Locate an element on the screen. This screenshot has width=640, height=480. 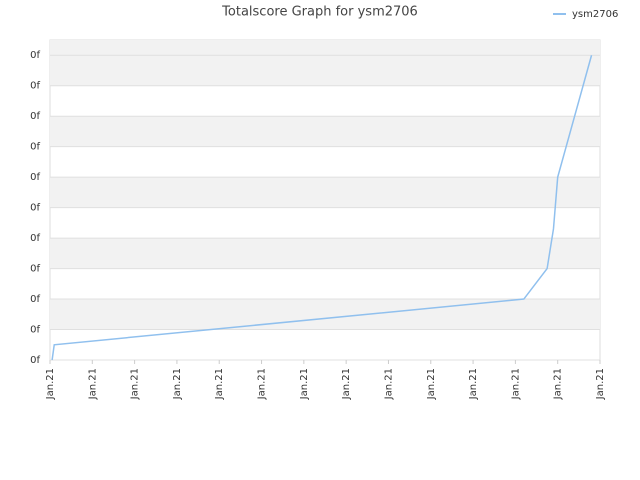
legend-label: ysm2706 is located at coordinates (595, 14).